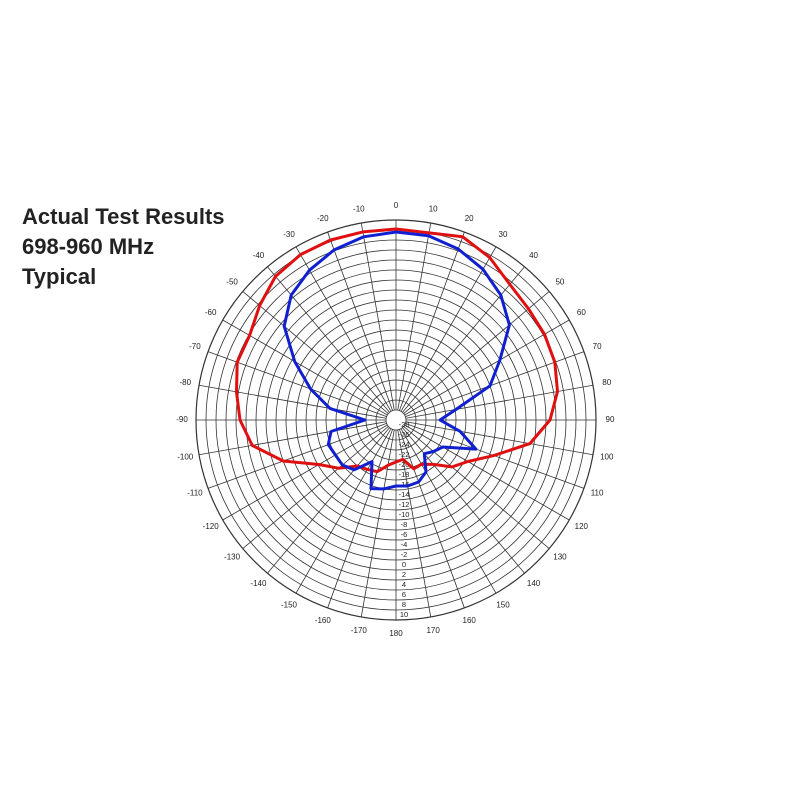  What do you see at coordinates (404, 524) in the screenshot?
I see `radial-label: -8` at bounding box center [404, 524].